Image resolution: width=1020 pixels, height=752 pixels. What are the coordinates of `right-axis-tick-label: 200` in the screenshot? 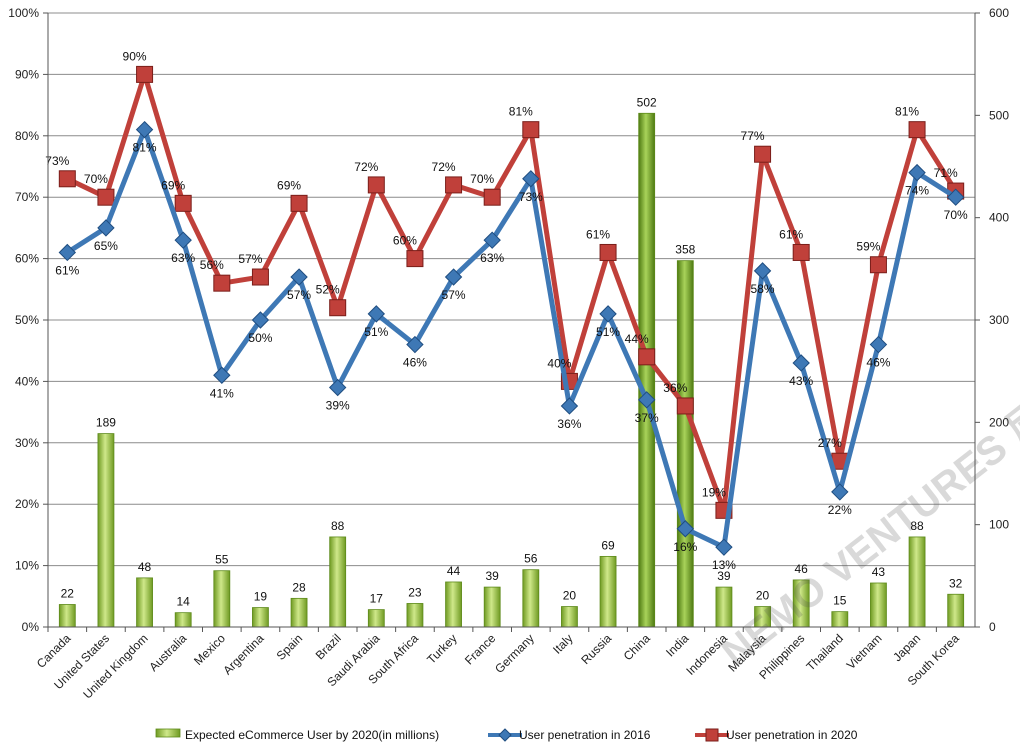 It's located at (999, 422).